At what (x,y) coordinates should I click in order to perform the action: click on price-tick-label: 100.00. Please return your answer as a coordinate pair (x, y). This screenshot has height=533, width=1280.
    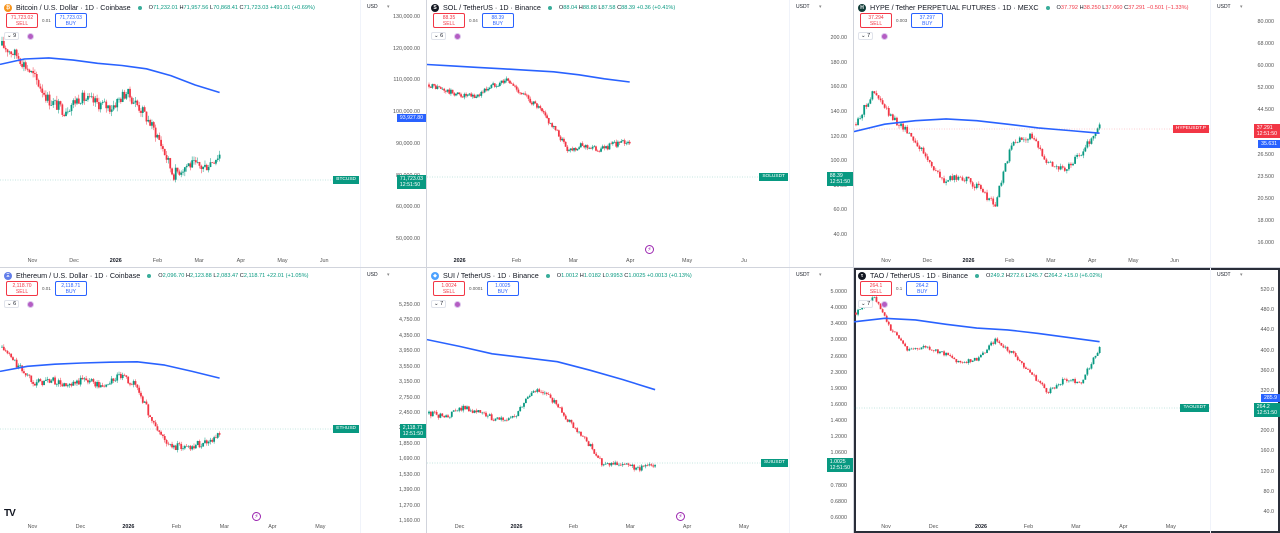
    Looking at the image, I should click on (839, 161).